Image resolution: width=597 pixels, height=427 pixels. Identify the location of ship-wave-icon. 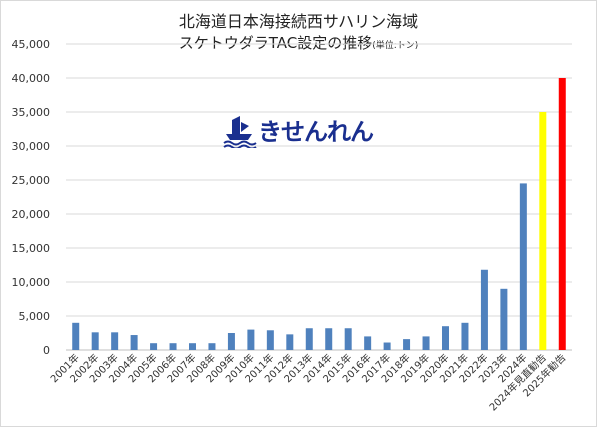
(240, 132).